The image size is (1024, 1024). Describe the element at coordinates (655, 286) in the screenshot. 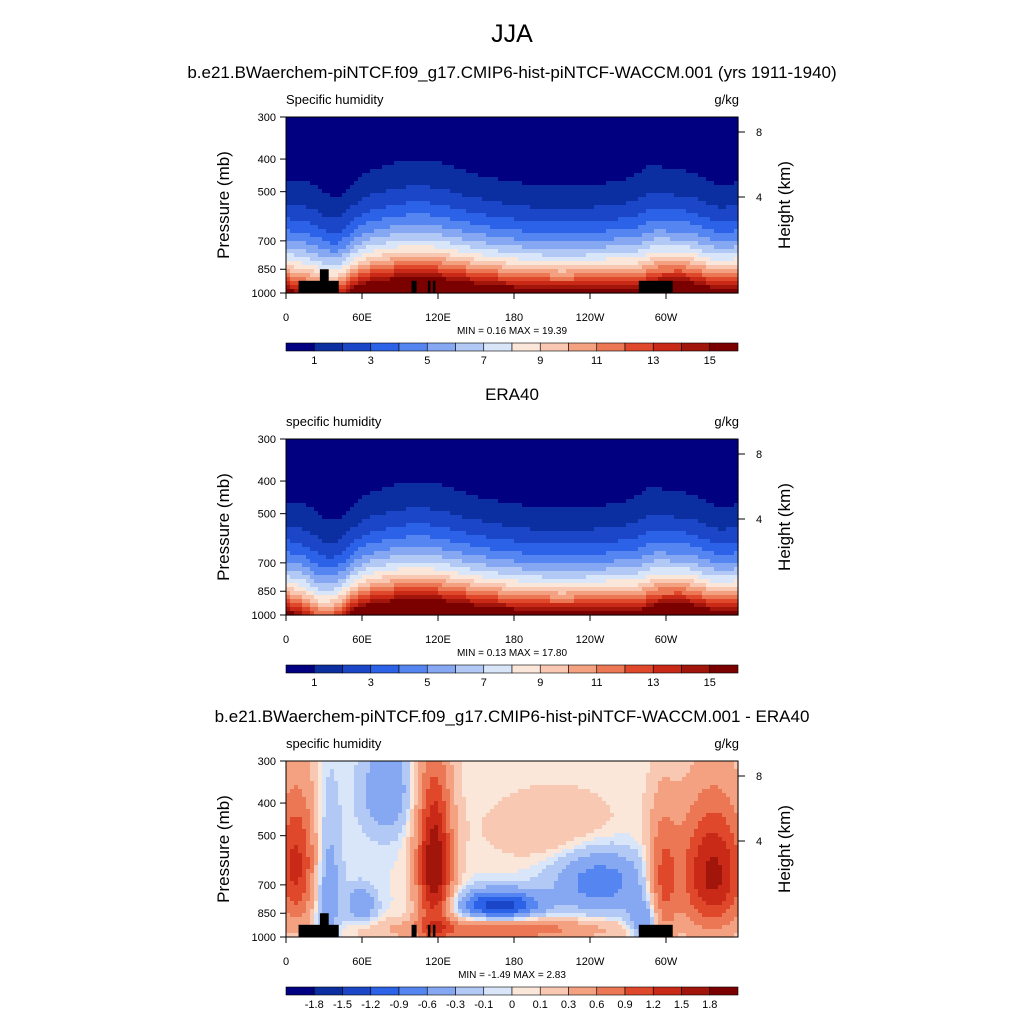

I see `terrain-block` at that location.